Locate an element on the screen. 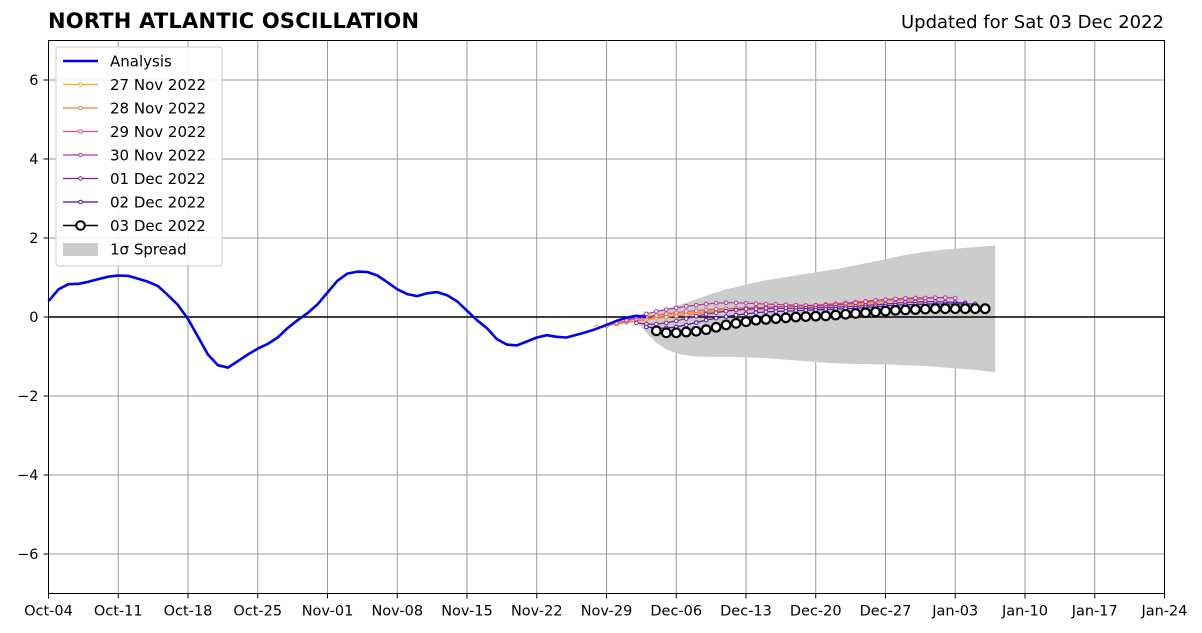  x-tick-label: Jan-03 is located at coordinates (954, 612).